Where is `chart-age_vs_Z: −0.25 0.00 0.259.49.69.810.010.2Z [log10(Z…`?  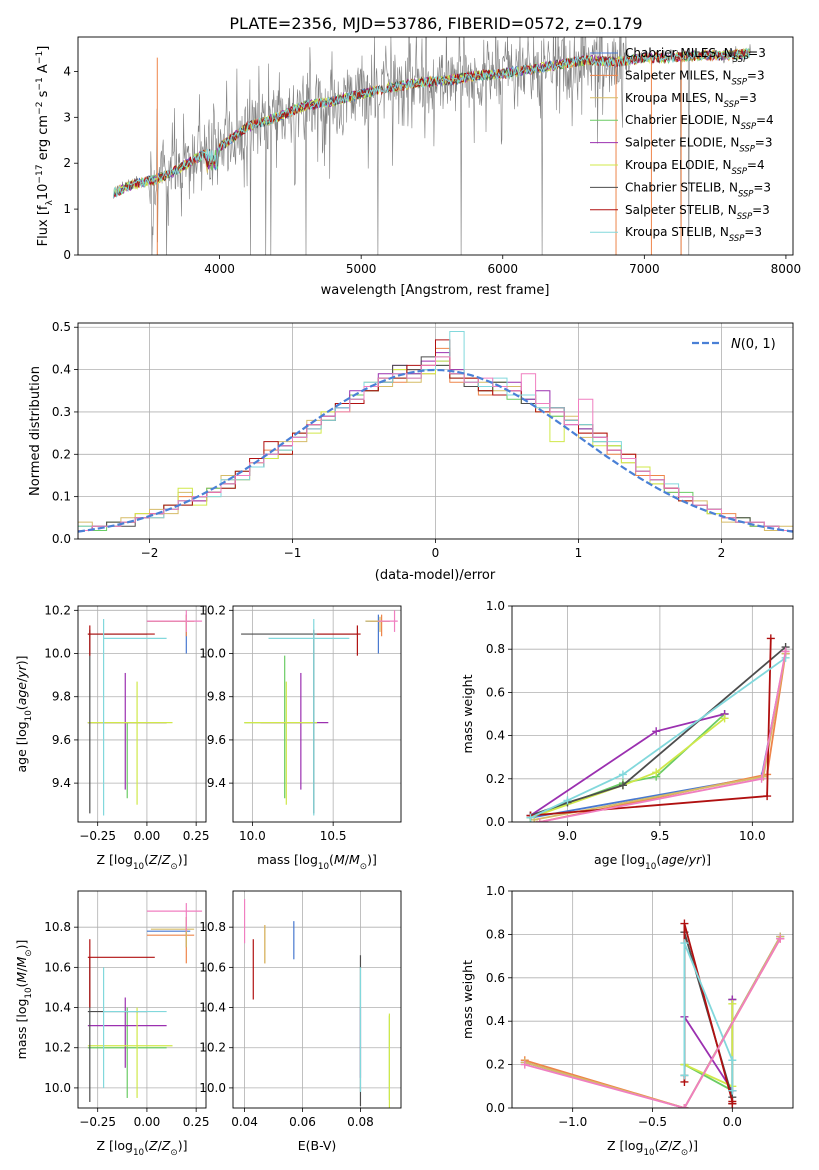
chart-age_vs_Z: −0.25 0.00 0.259.49.69.810.010.2Z [log10(Z… is located at coordinates (112, 737).